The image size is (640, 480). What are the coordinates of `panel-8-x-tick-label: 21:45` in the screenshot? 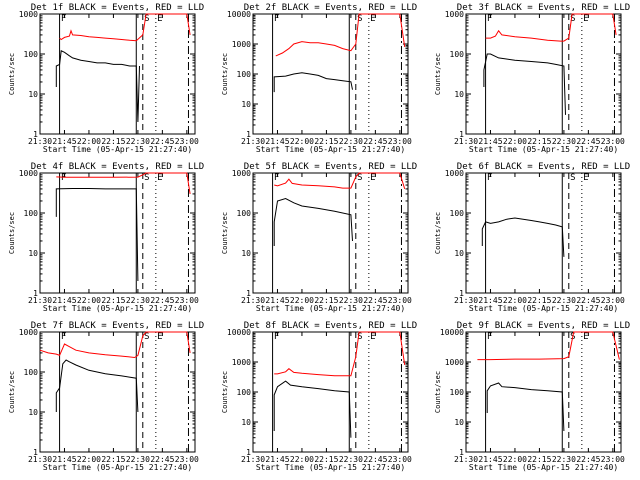 It's located at (277, 459).